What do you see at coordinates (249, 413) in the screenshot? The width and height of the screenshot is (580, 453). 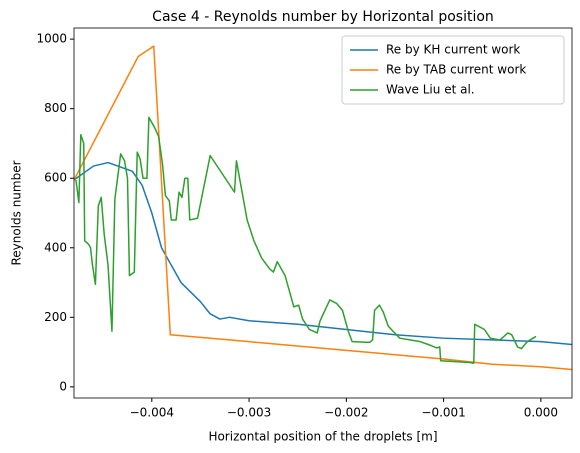 I see `x-tick-label: −0.003` at bounding box center [249, 413].